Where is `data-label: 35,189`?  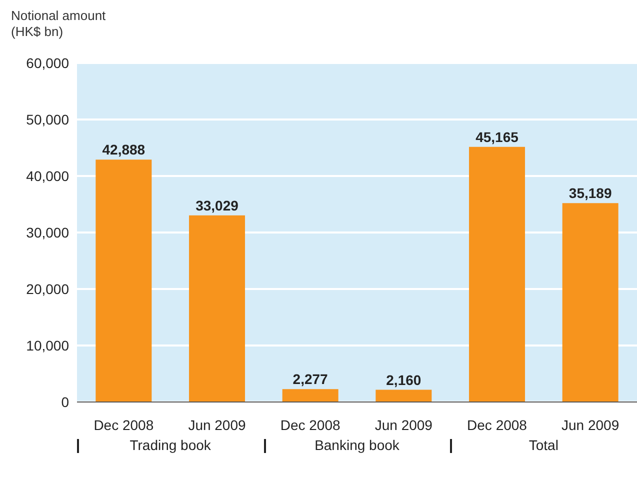
data-label: 35,189 is located at coordinates (590, 193).